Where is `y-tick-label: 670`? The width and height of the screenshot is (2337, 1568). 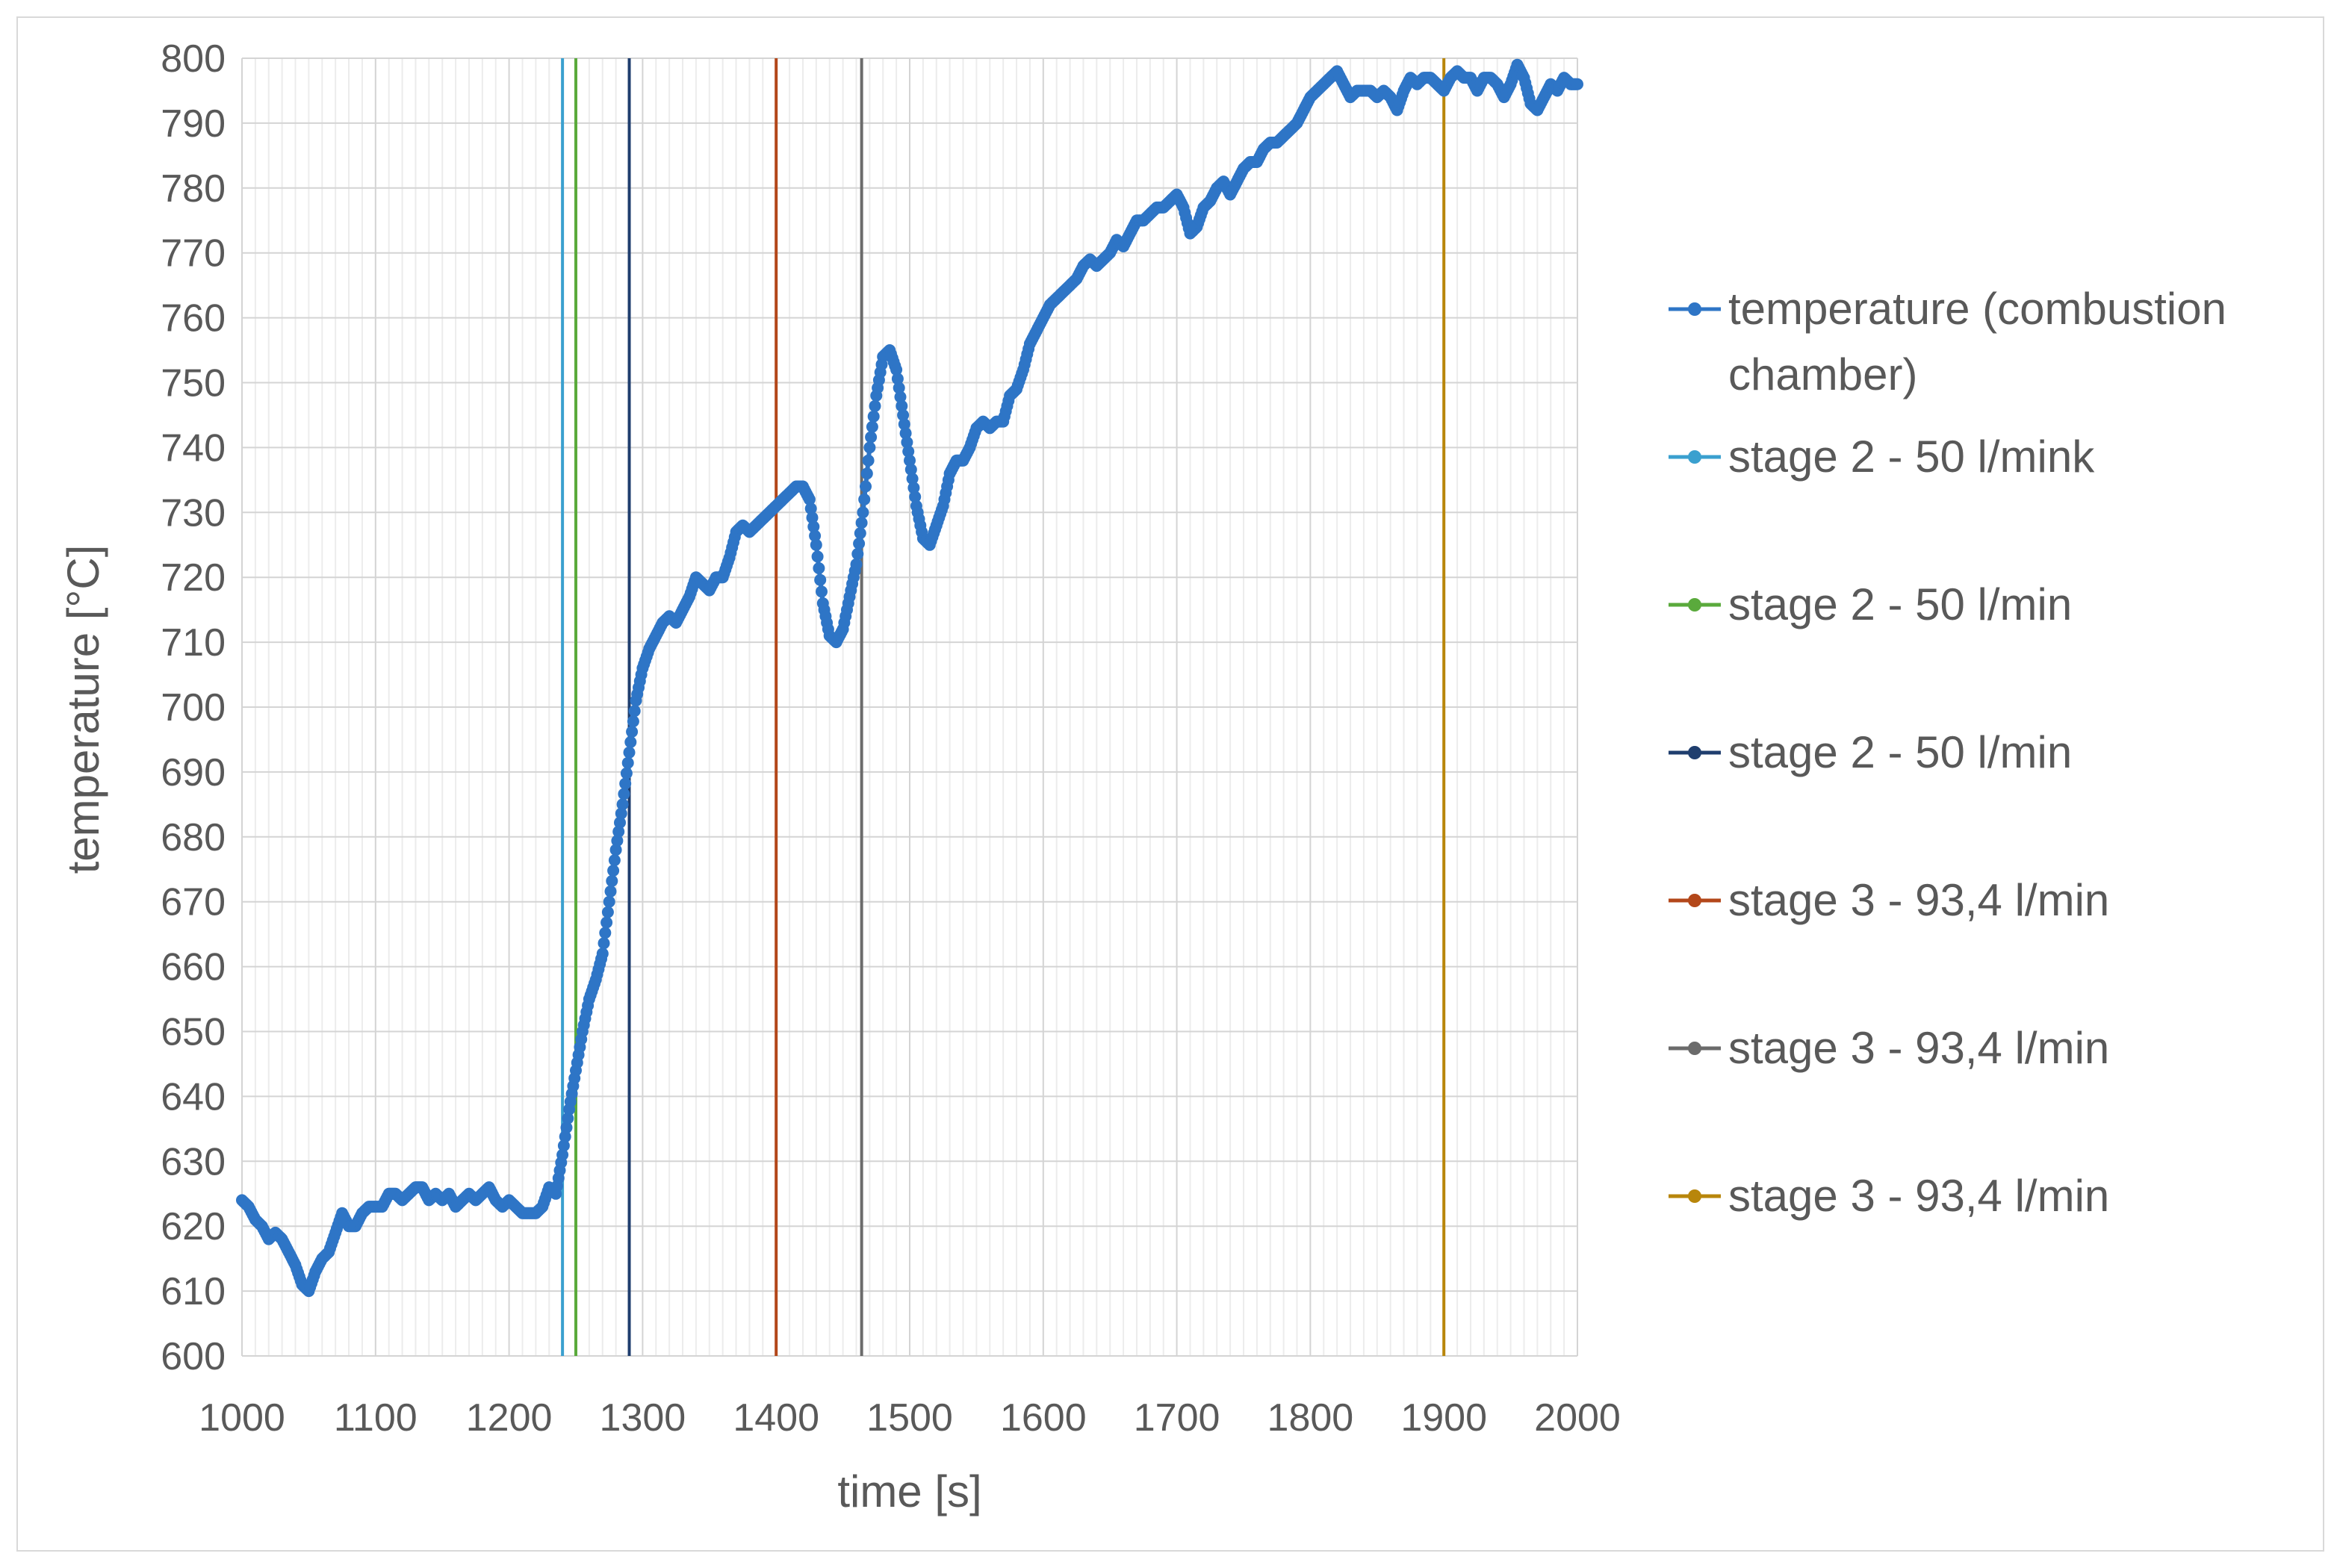 y-tick-label: 670 is located at coordinates (193, 902).